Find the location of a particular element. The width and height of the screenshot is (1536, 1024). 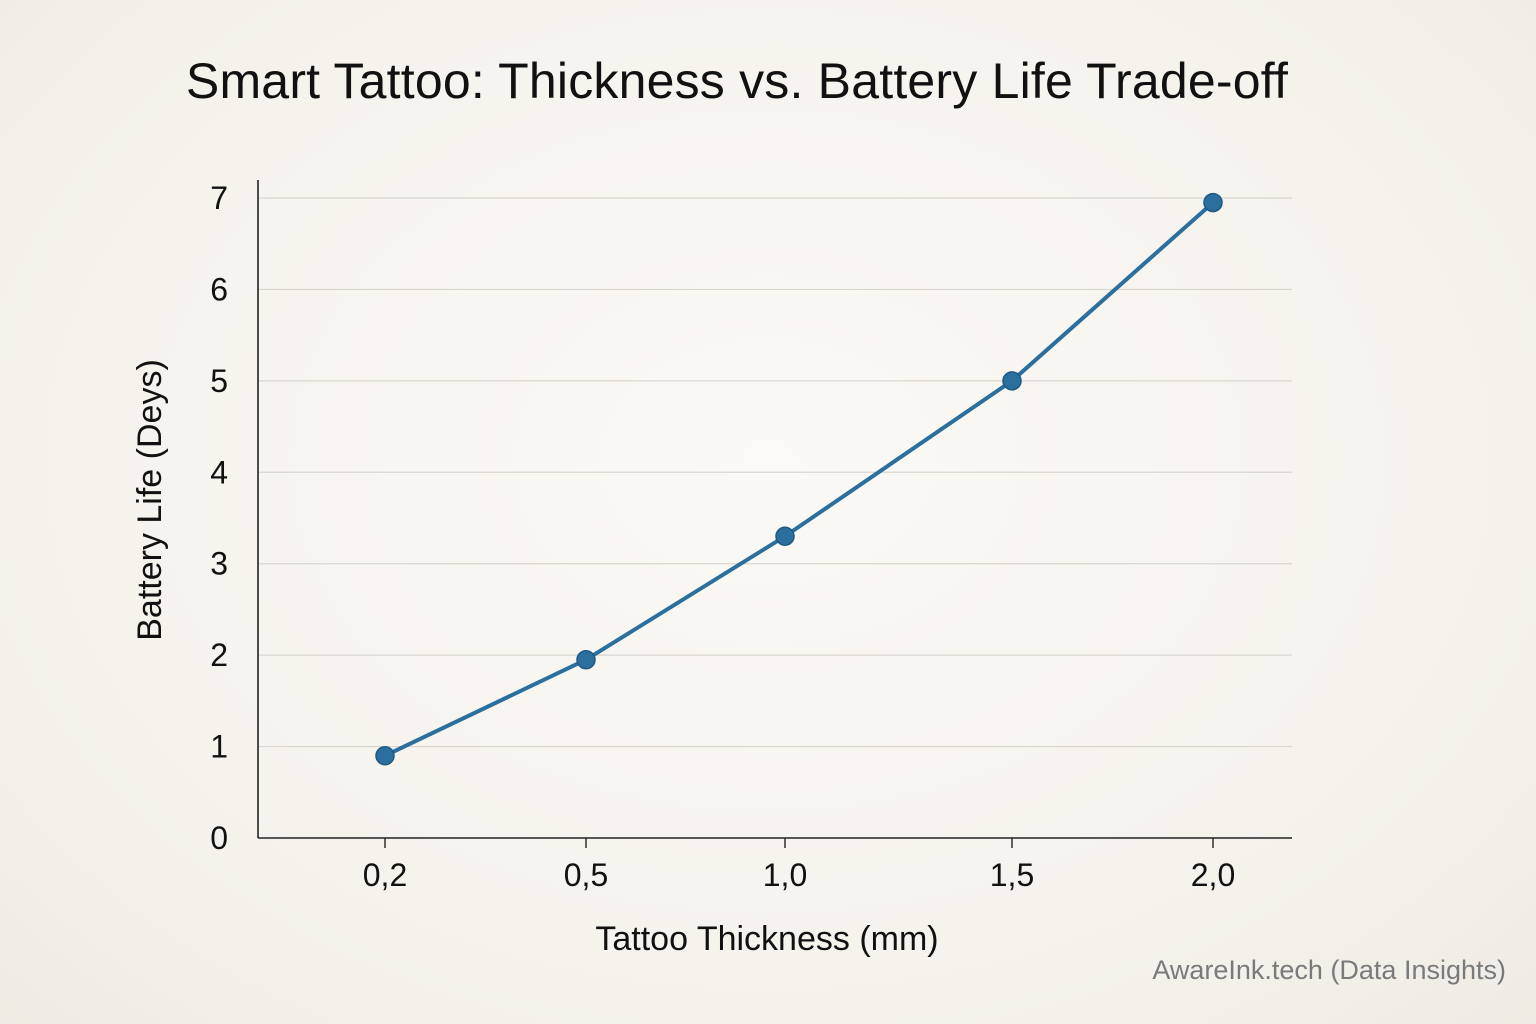

y-tick-label-7: 7 is located at coordinates (219, 198).